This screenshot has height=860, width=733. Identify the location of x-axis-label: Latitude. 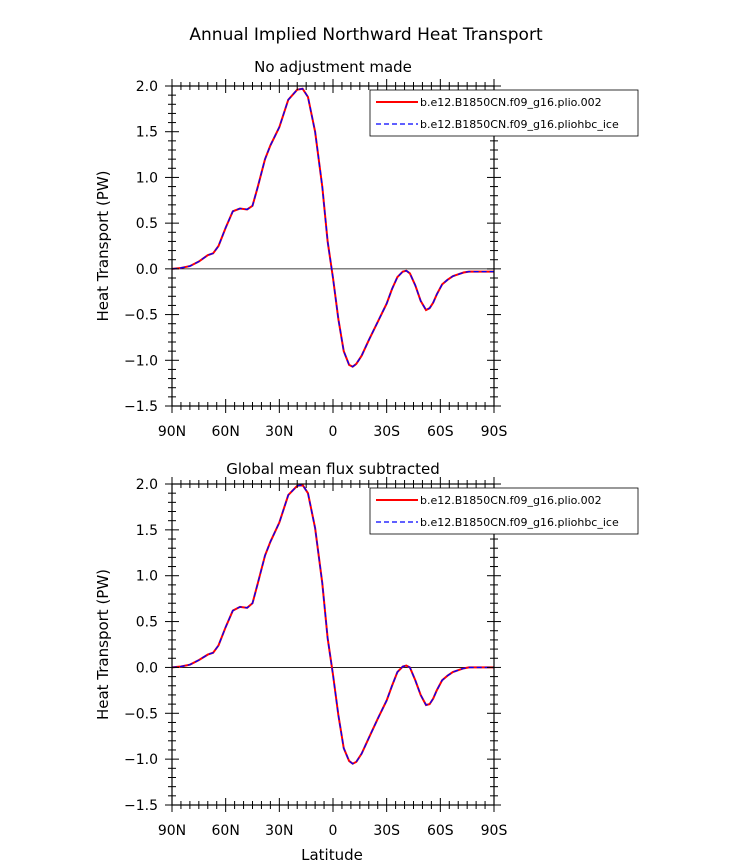
(332, 853).